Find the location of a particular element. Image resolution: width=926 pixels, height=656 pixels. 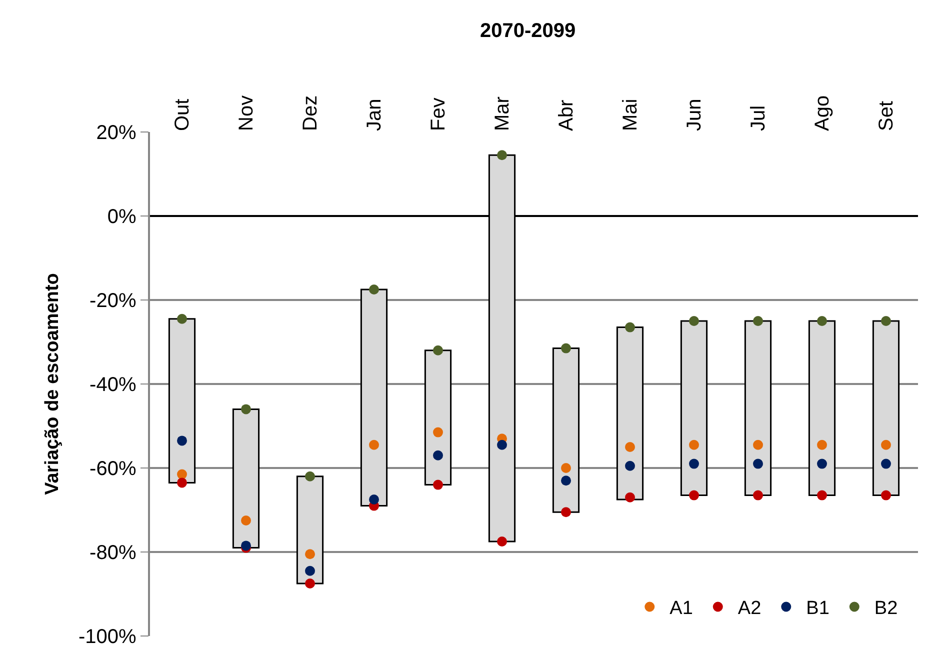

y-tick-label: -60% is located at coordinates (113, 469).